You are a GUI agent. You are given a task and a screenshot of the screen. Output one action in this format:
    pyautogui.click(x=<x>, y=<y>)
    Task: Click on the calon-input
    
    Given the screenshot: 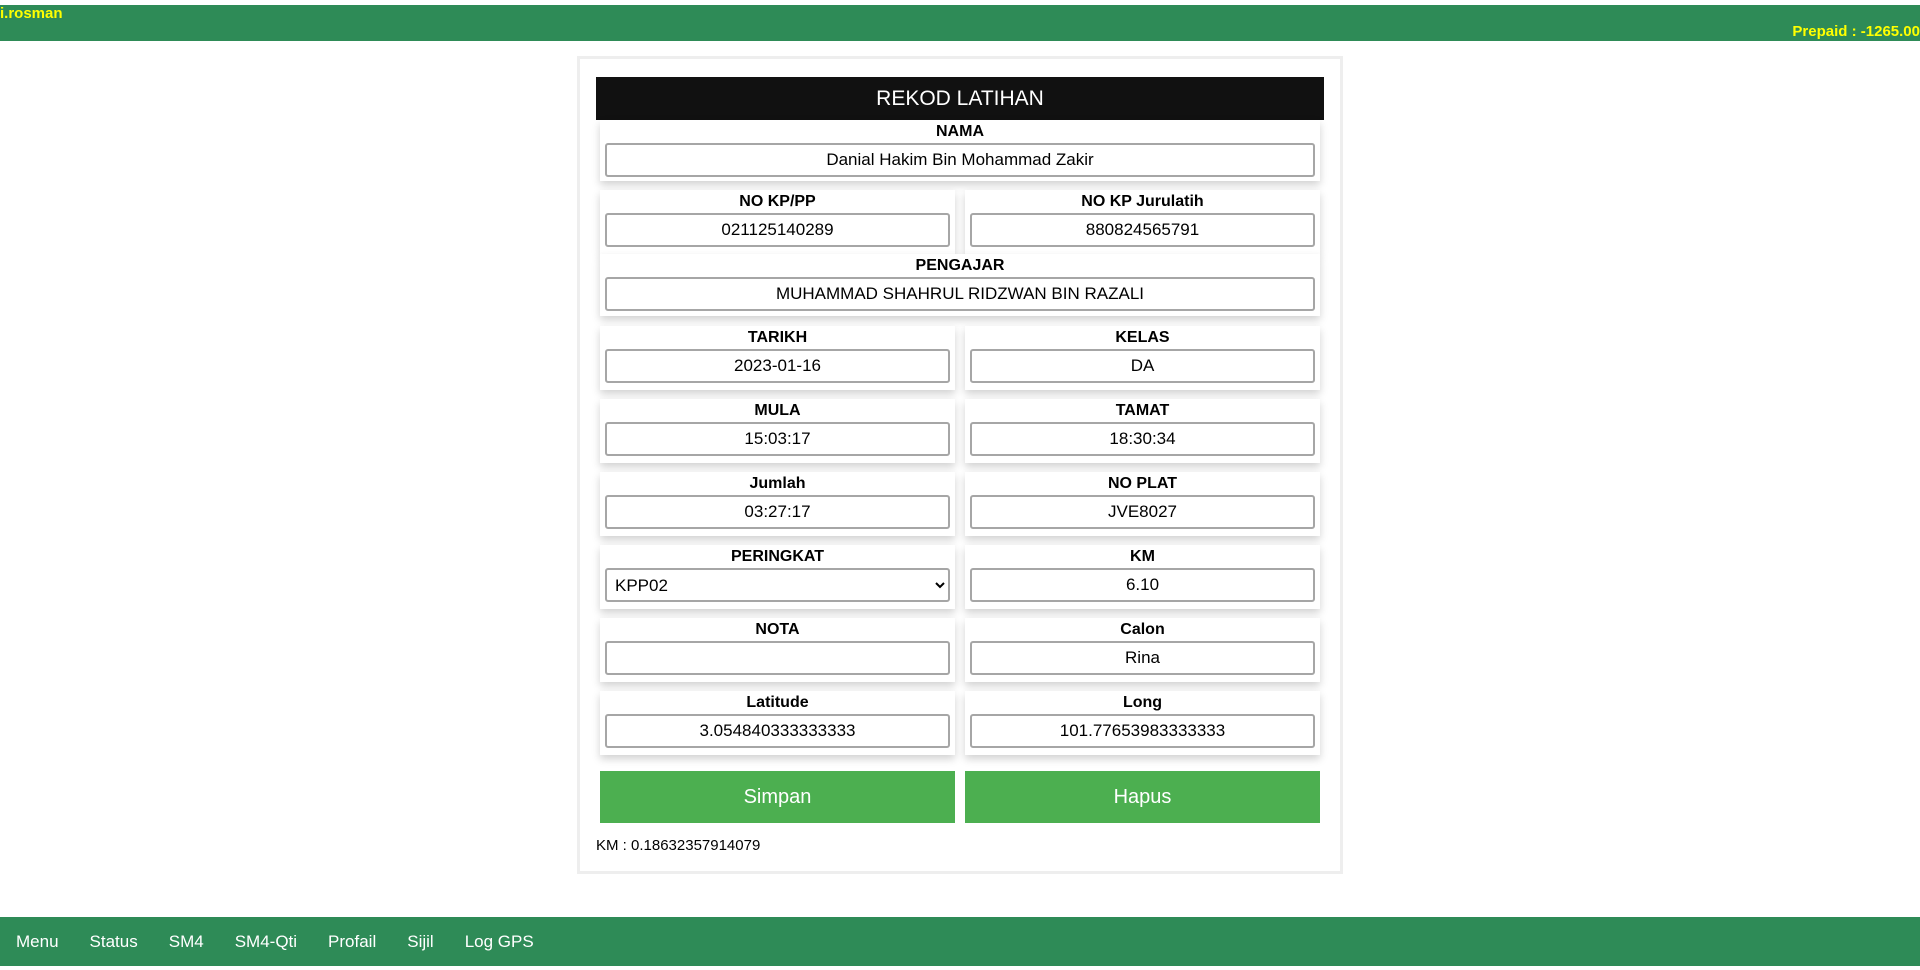 What is the action you would take?
    pyautogui.click(x=1142, y=658)
    